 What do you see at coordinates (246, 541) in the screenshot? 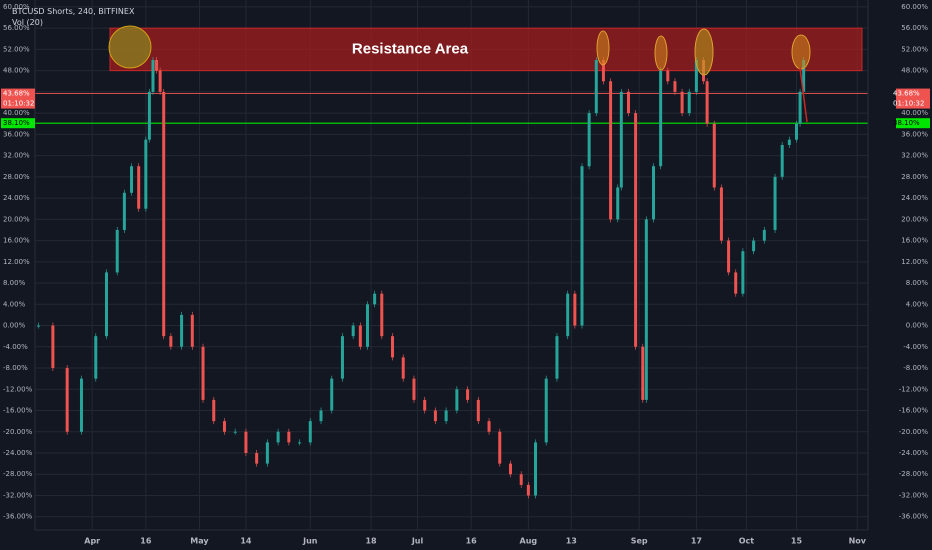
I see `x-tick-label: 14` at bounding box center [246, 541].